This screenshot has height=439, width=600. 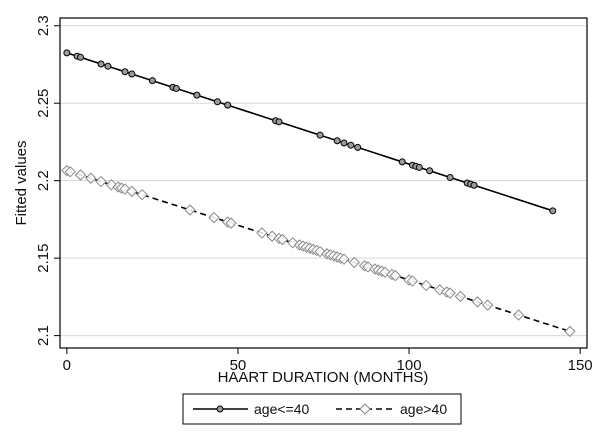 I want to click on y-tick-label: 2.3, so click(x=43, y=25).